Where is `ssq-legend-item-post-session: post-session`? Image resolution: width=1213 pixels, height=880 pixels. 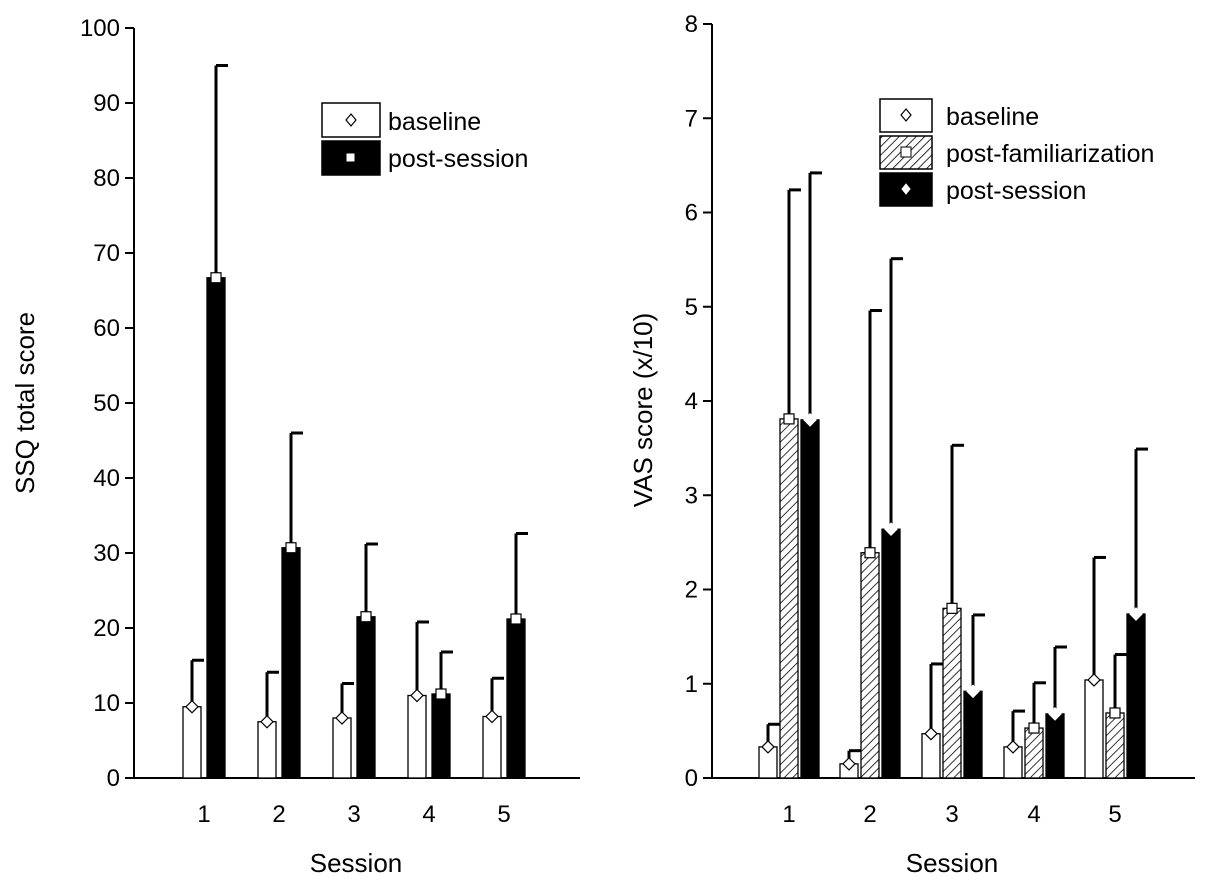 ssq-legend-item-post-session: post-session is located at coordinates (424, 158).